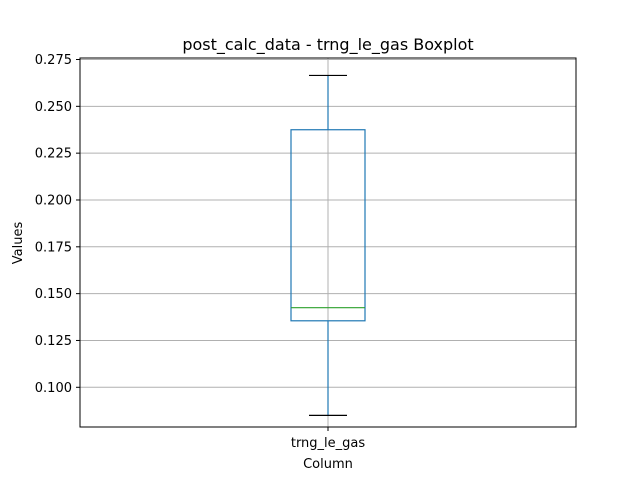 This screenshot has height=480, width=640. Describe the element at coordinates (53, 388) in the screenshot. I see `y-tick-label: 0.100` at that location.